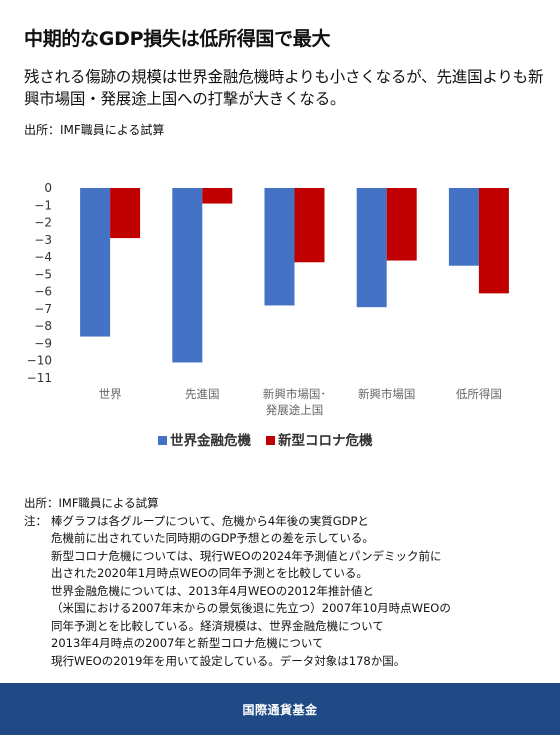  Describe the element at coordinates (210, 440) in the screenshot. I see `legend-label: 世界金融危機` at that location.